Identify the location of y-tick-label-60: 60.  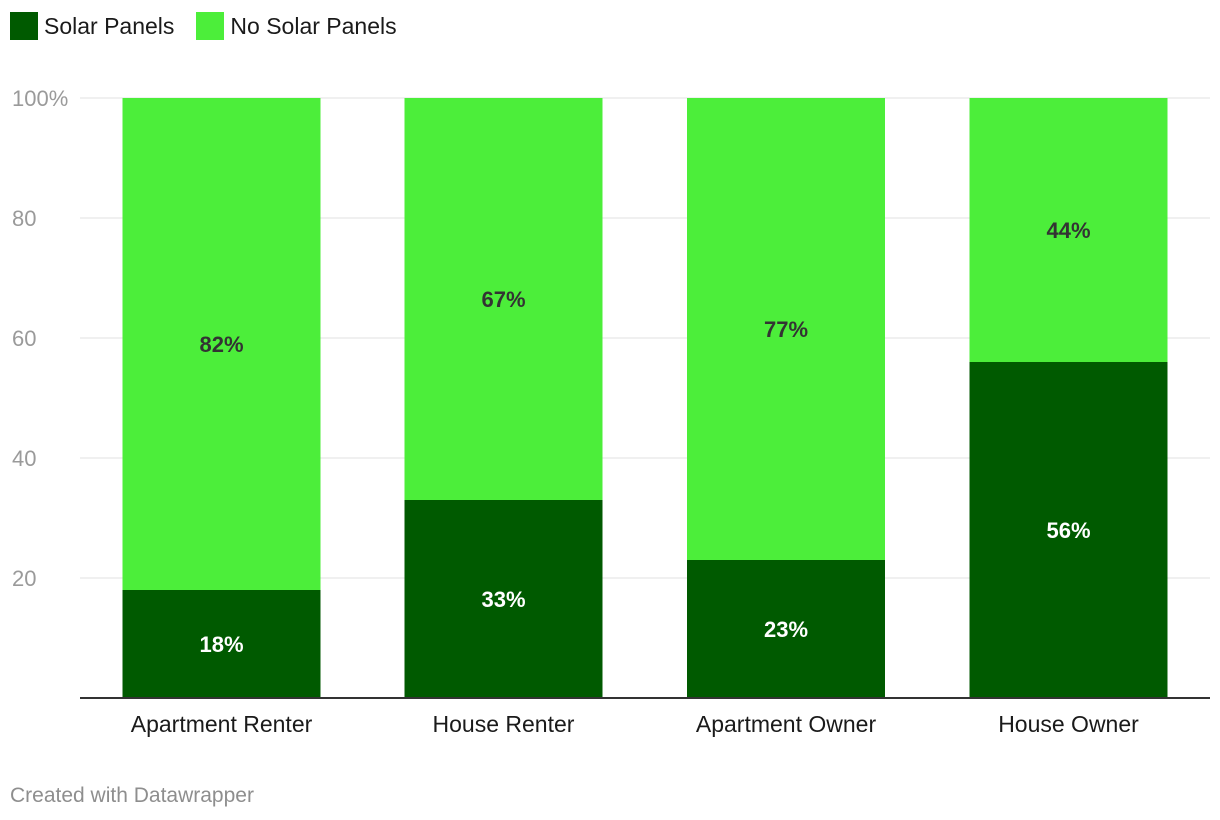
(24, 338).